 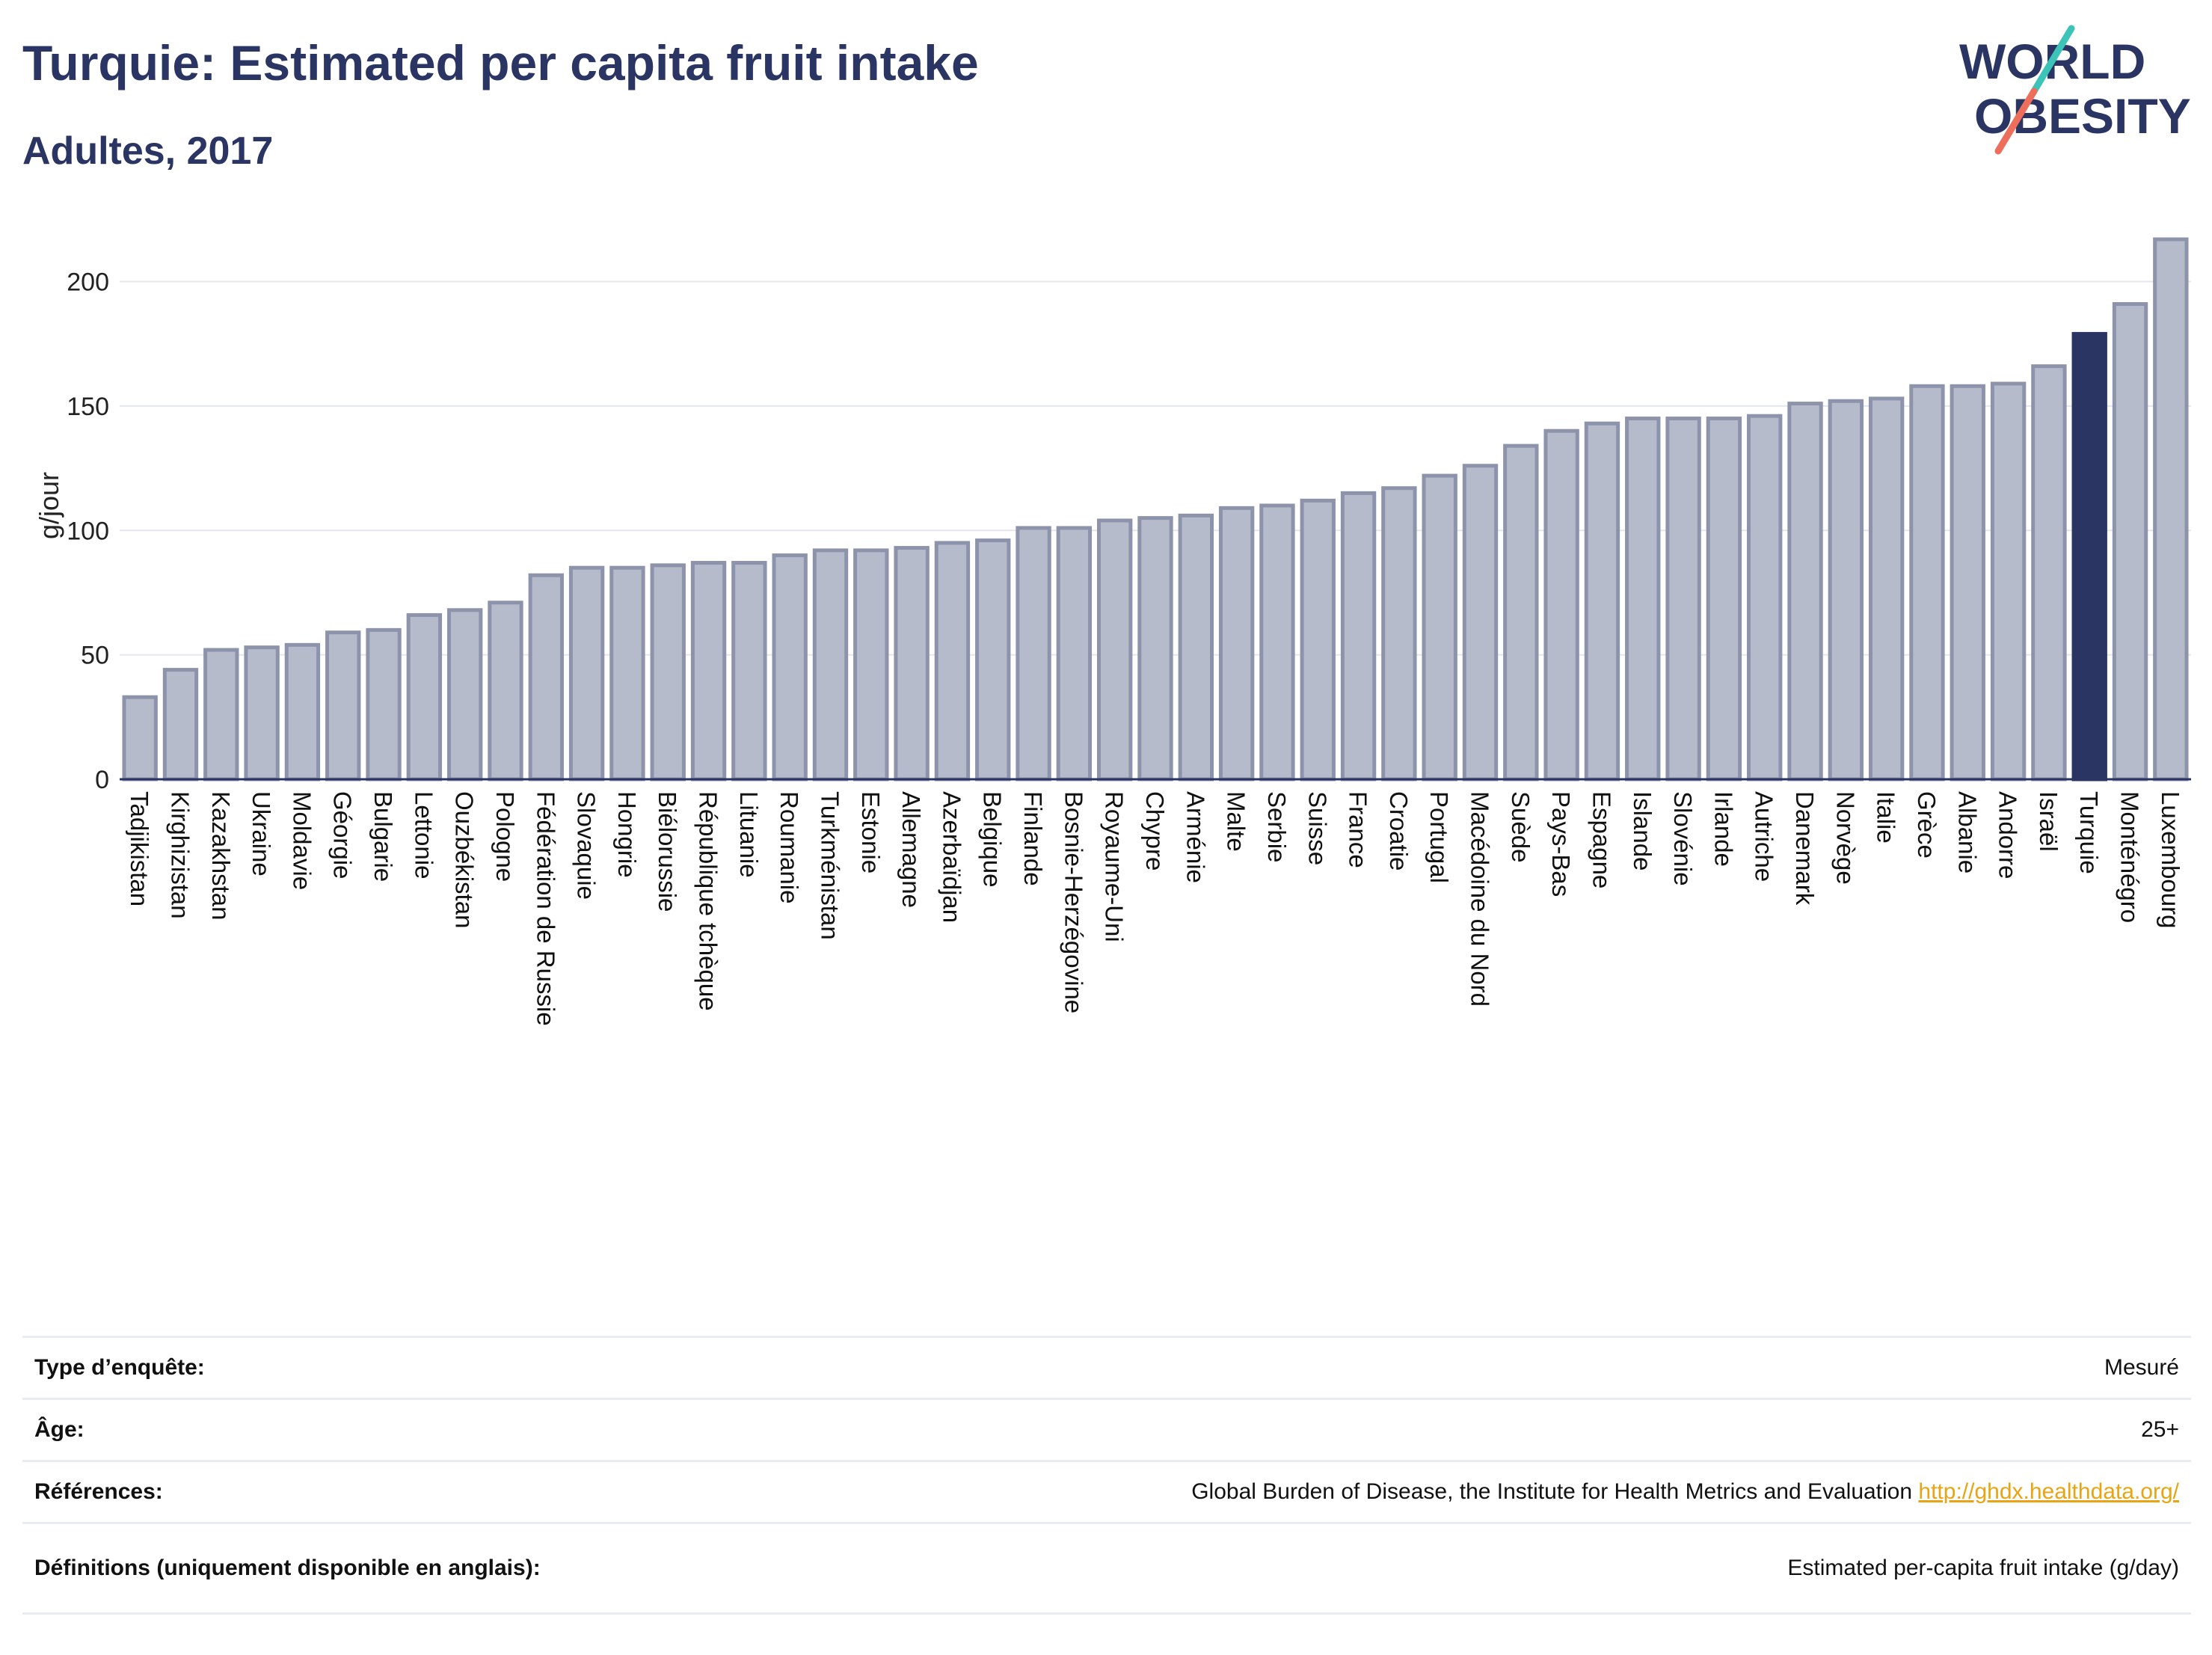 I want to click on bar-highlight, so click(x=2089, y=556).